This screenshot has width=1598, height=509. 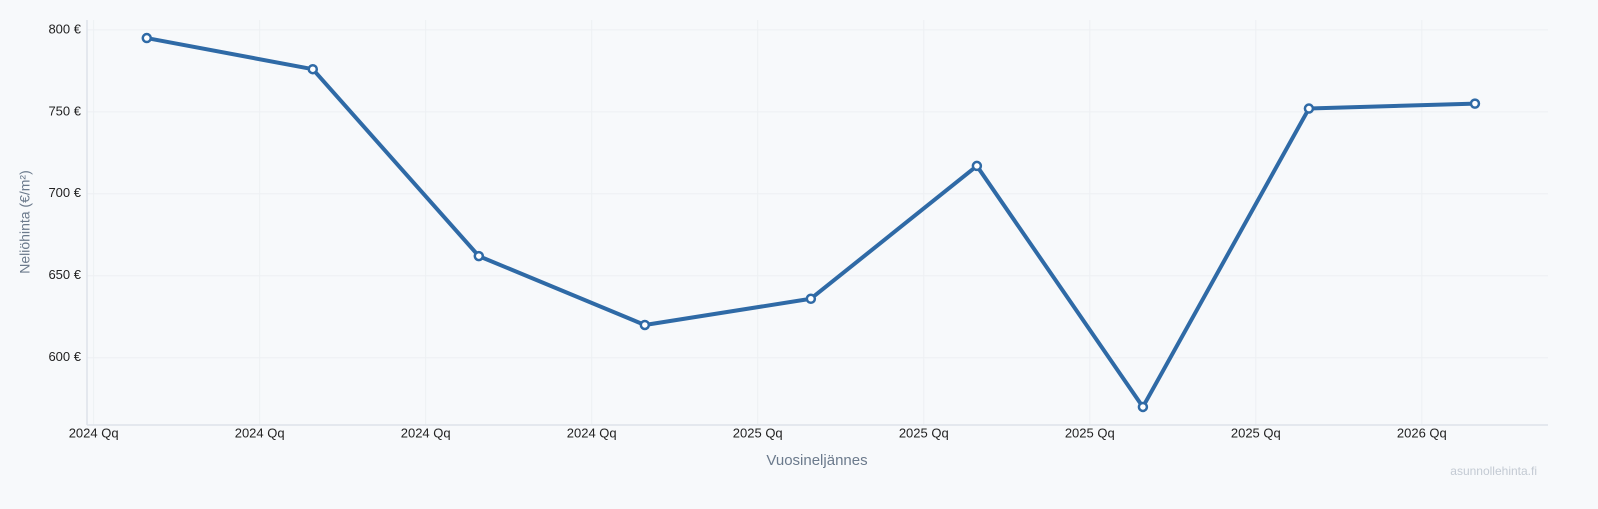 I want to click on y-tick-label: 750 €, so click(x=64, y=110).